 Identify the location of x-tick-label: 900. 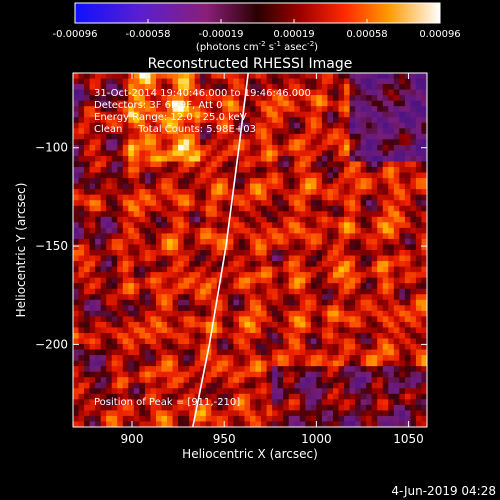
(132, 439).